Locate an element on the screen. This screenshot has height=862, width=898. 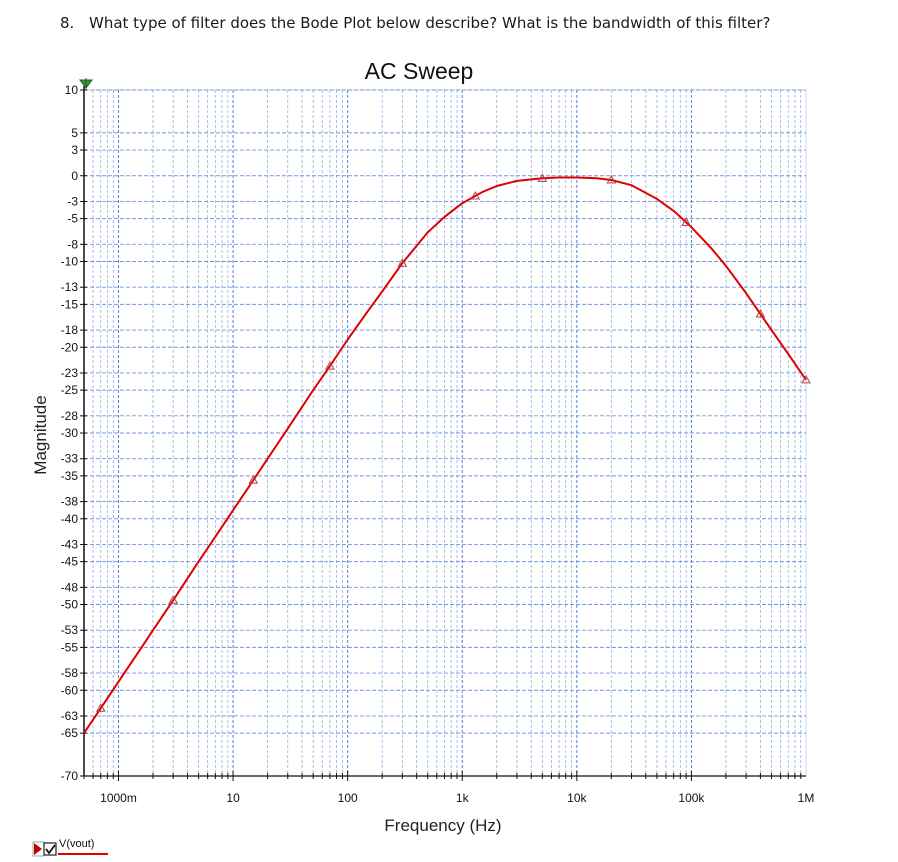
x-tick-label: 1000m is located at coordinates (118, 798).